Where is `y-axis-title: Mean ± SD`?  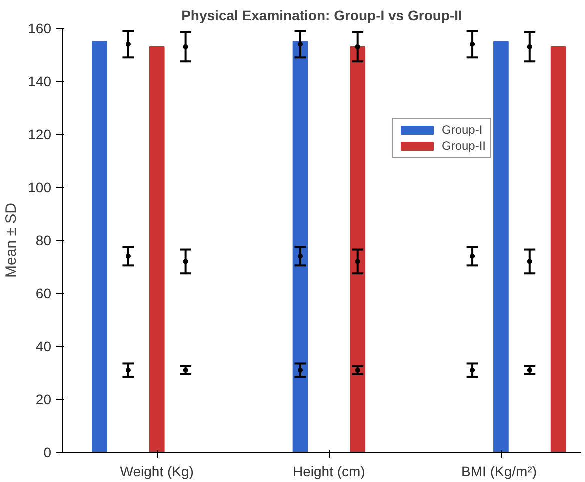 y-axis-title: Mean ± SD is located at coordinates (11, 240).